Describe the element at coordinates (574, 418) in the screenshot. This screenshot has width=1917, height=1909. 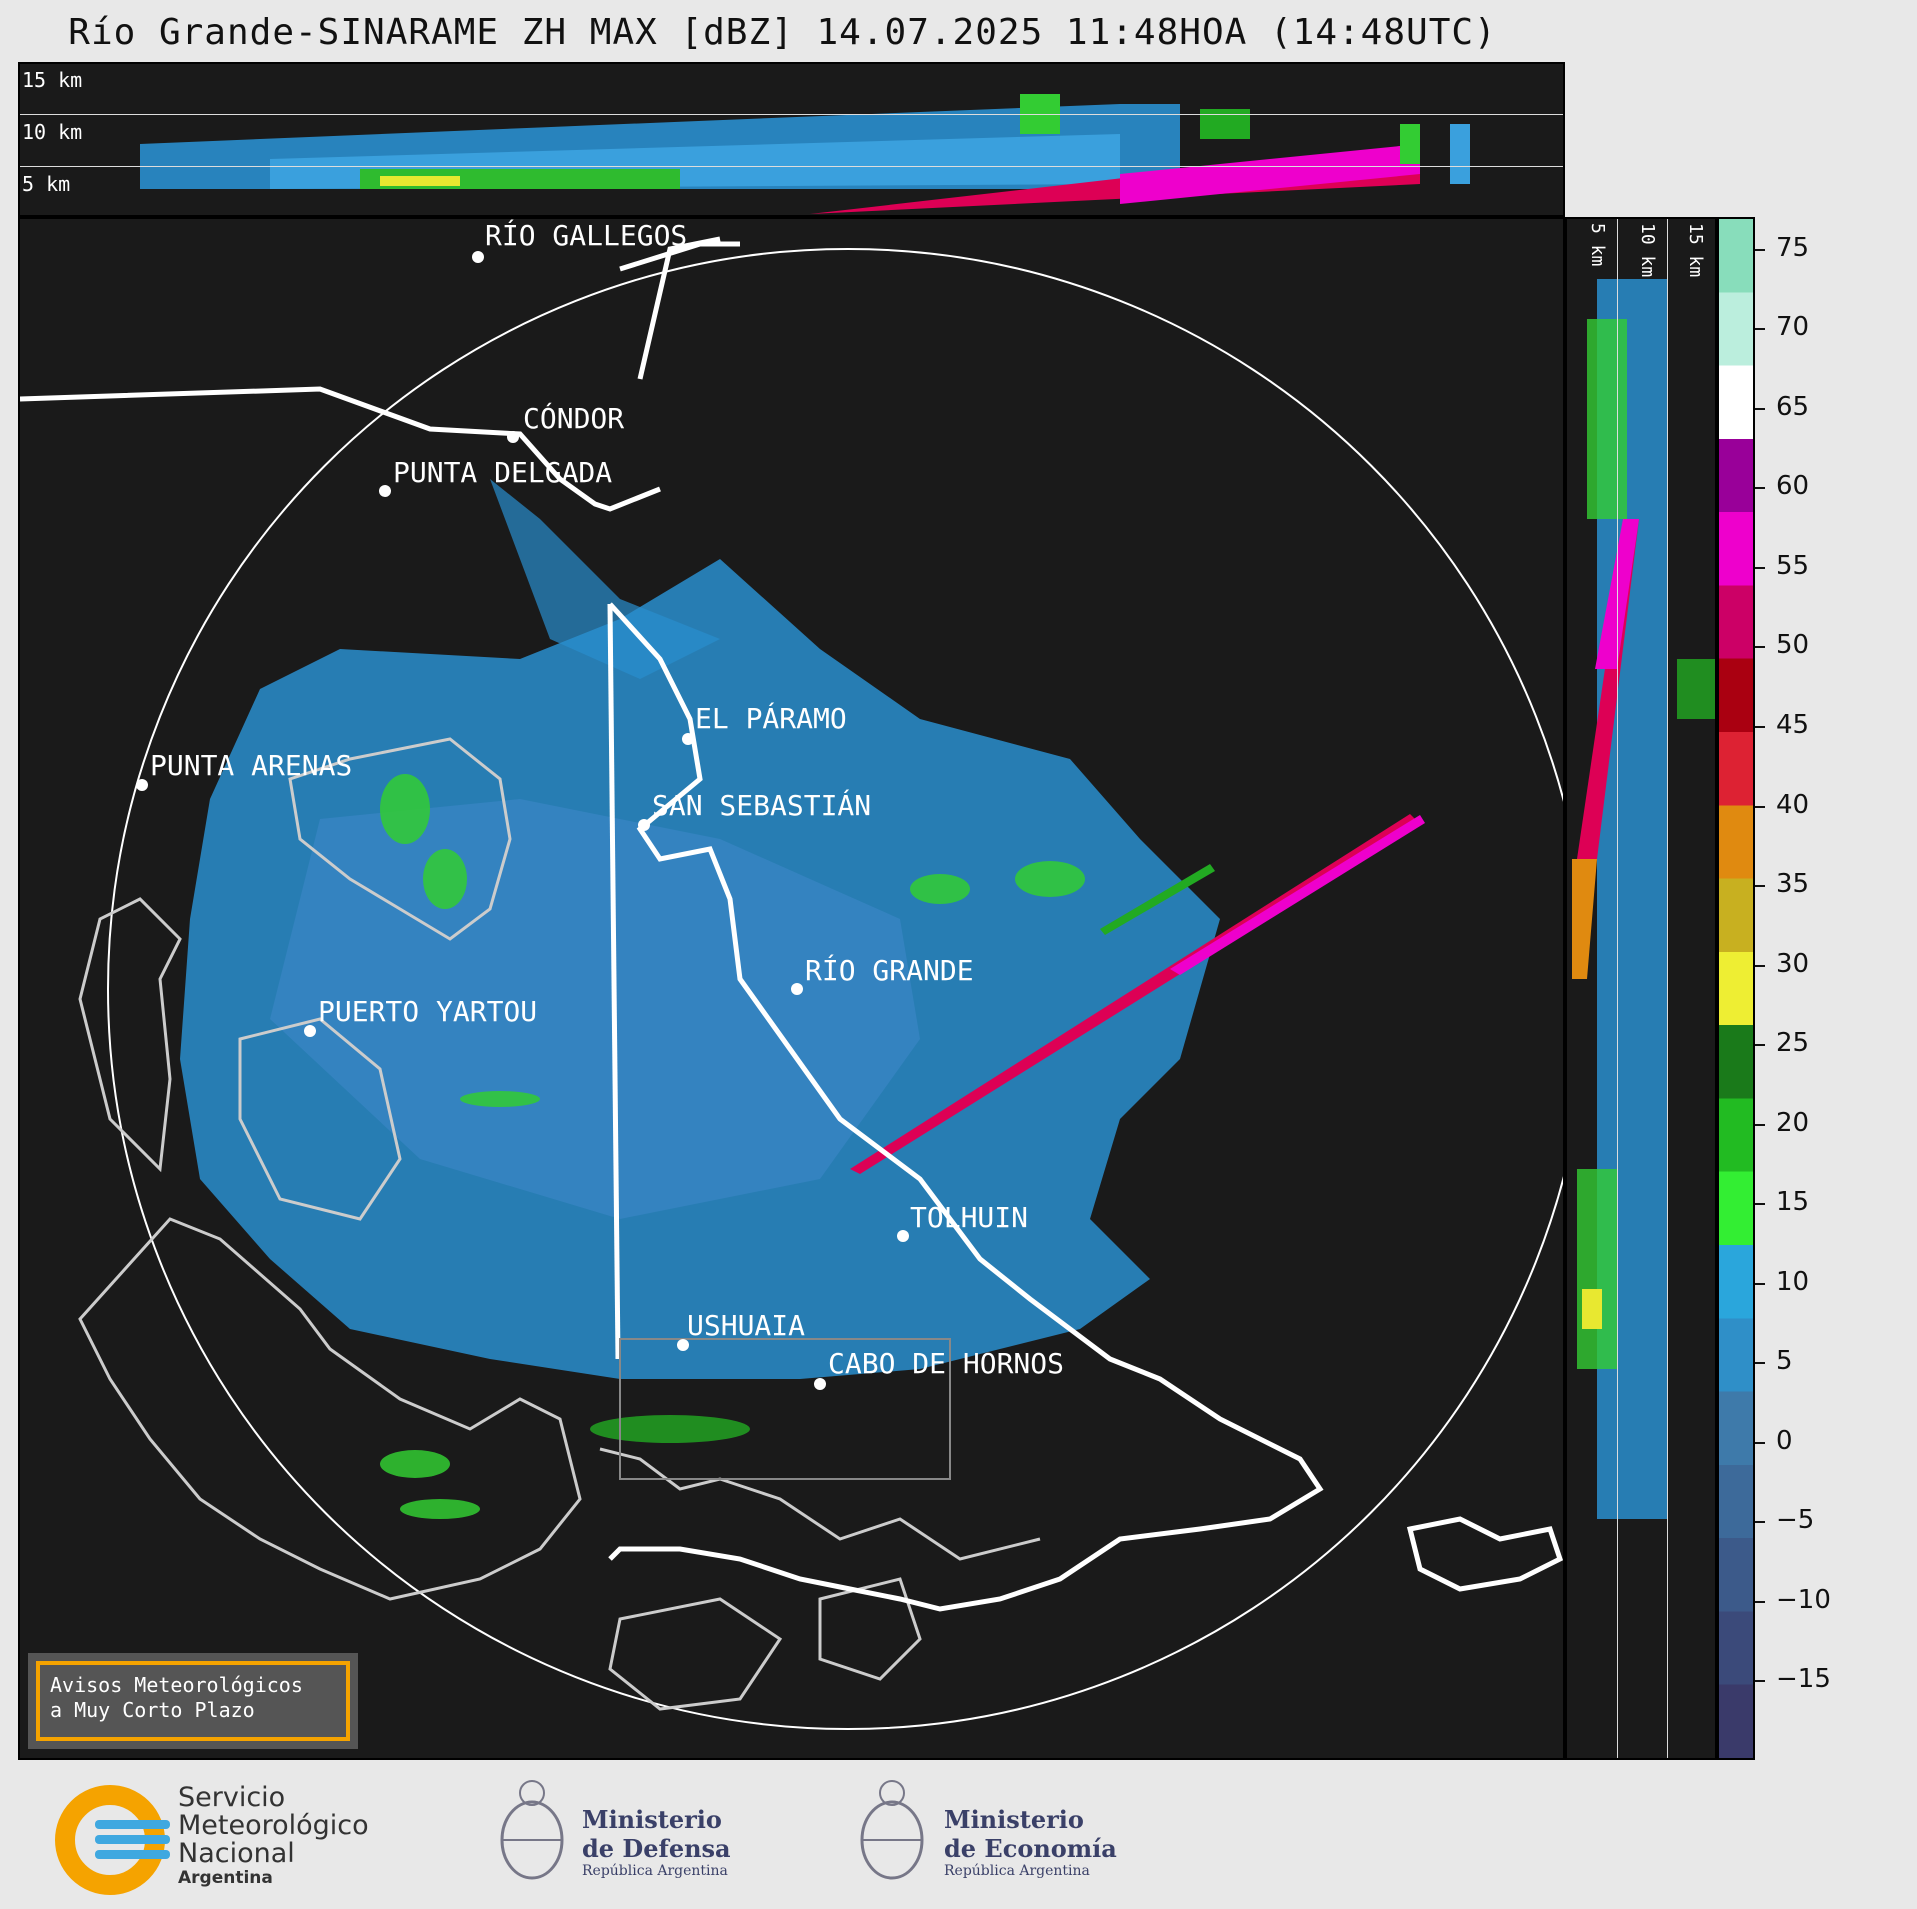
I see `city-condor: CÓNDOR` at that location.